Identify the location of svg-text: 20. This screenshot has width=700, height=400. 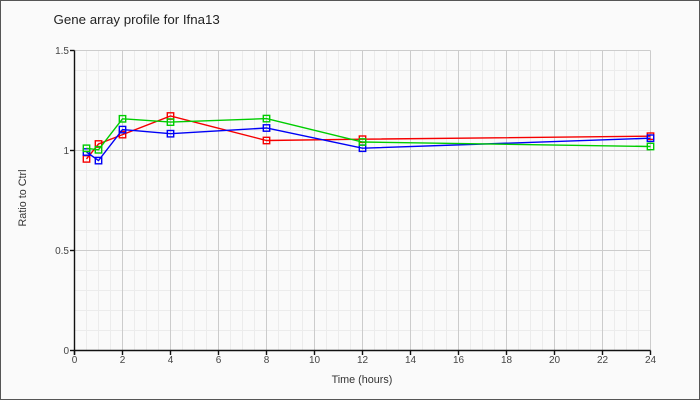
(555, 360).